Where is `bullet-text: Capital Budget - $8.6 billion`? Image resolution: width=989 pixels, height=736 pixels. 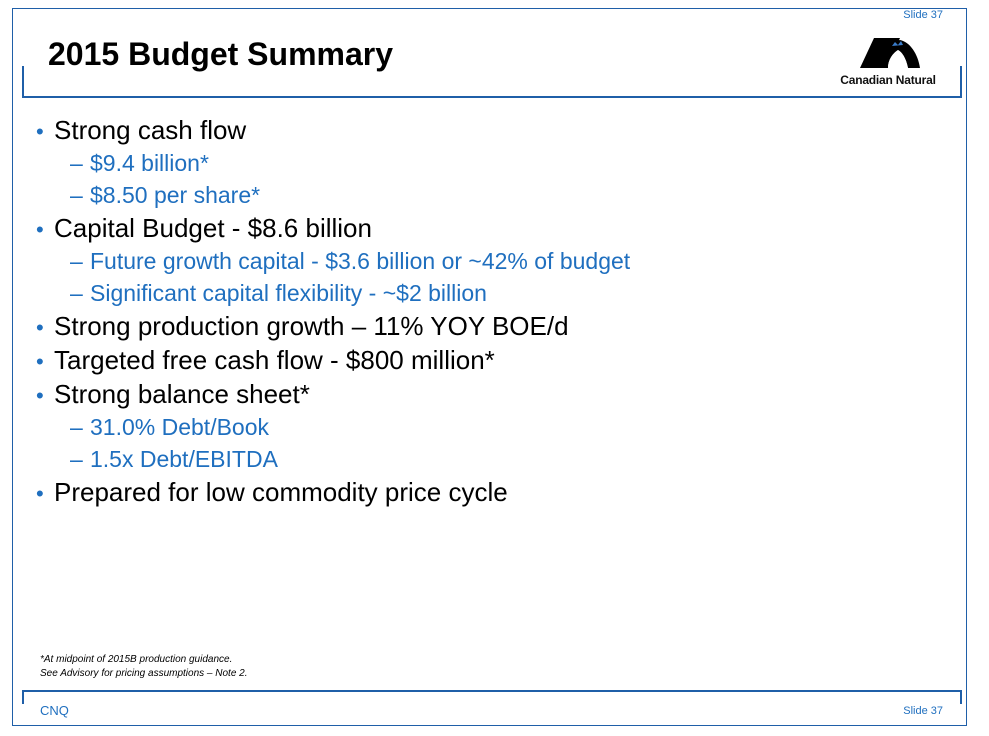
bullet-text: Capital Budget - $8.6 billion is located at coordinates (213, 228).